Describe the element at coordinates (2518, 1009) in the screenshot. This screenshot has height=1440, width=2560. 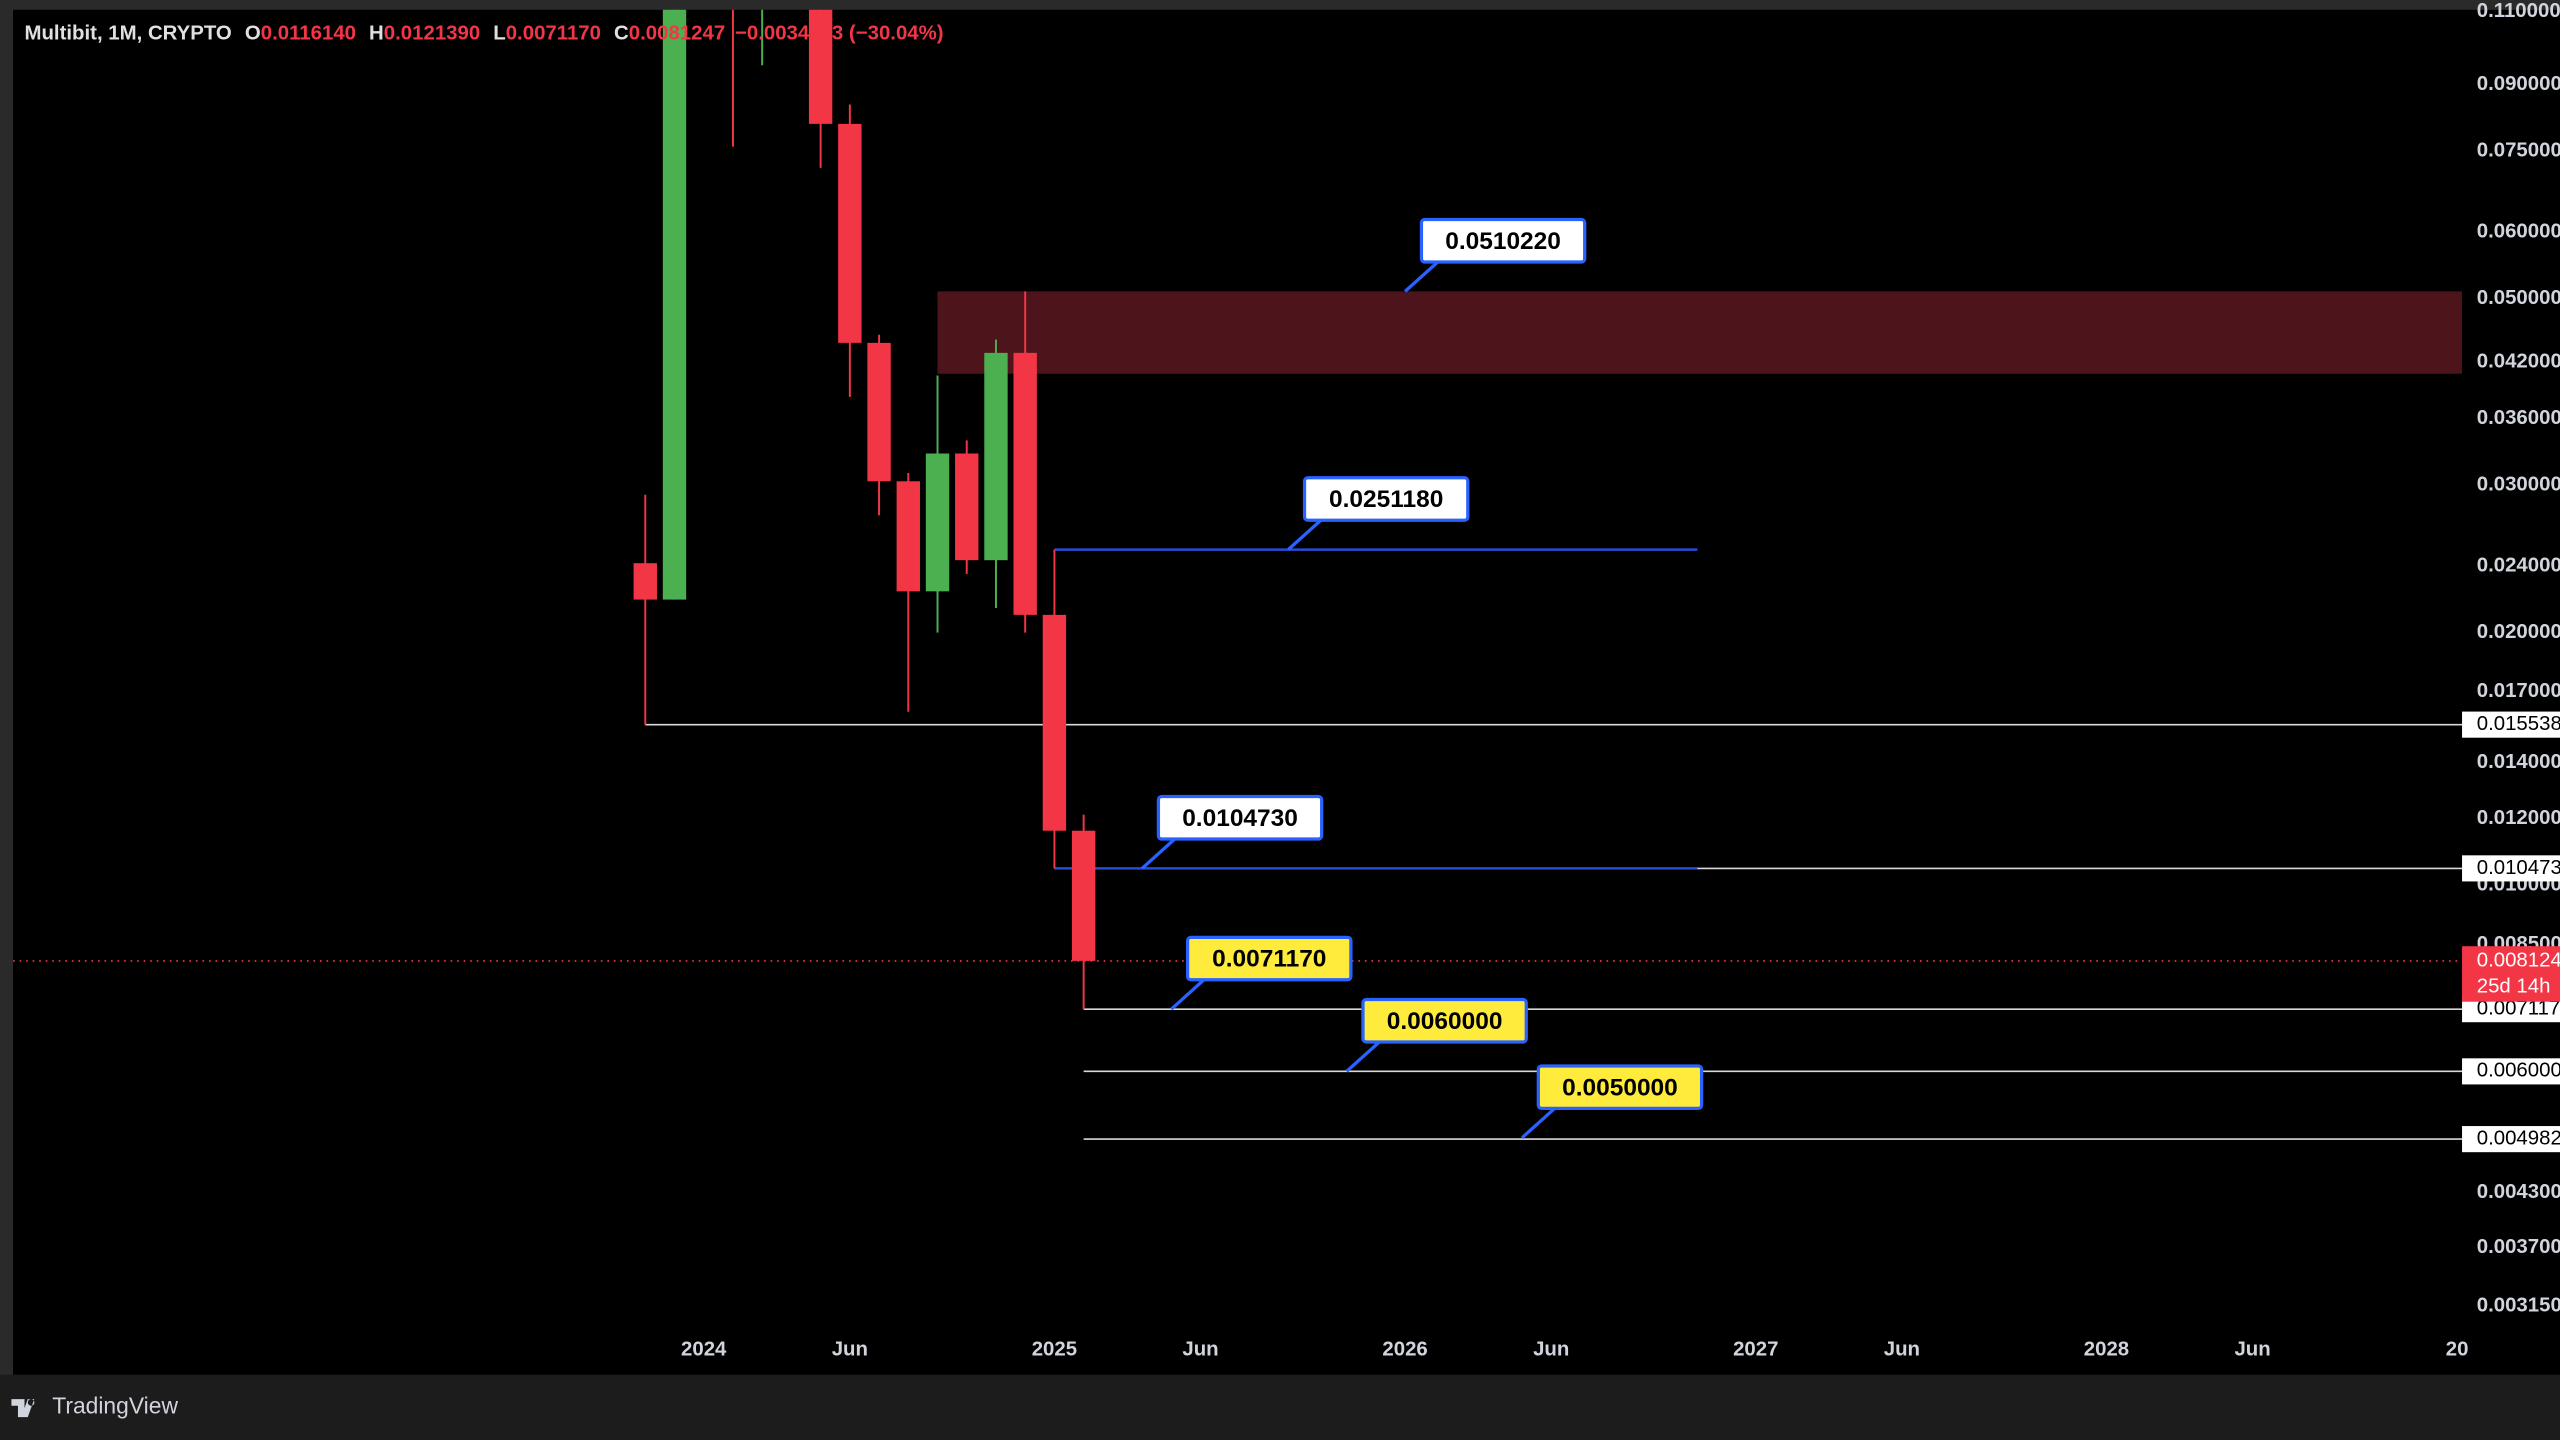
I see `price-label: 0.007117` at that location.